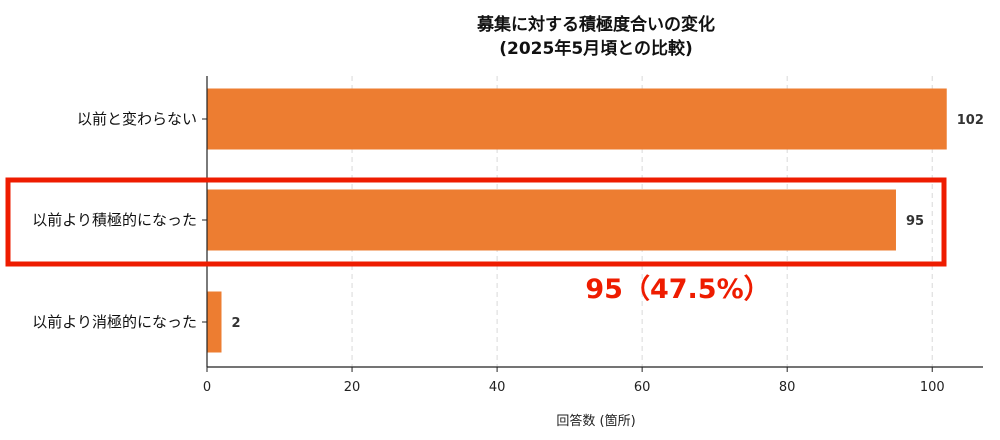 This screenshot has width=1000, height=440. I want to click on x-ticks: 0 20 40 60 80 100, so click(574, 381).